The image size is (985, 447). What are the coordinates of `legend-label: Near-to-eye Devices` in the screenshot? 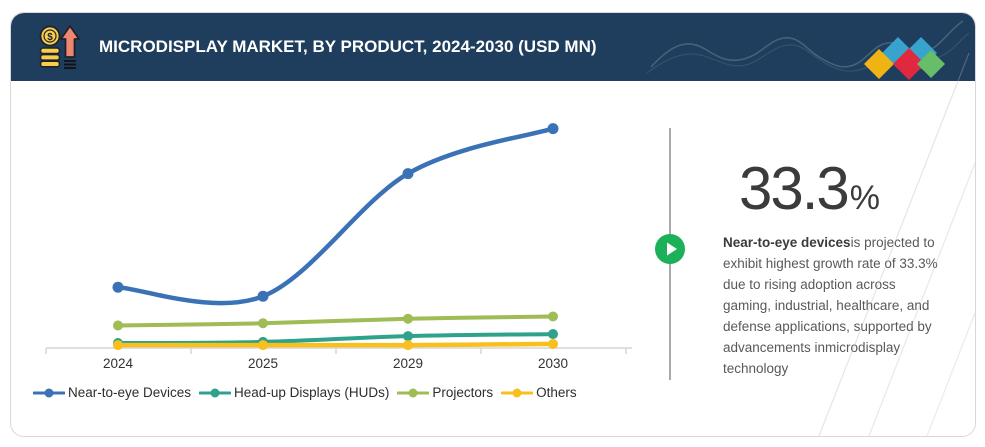 It's located at (130, 392).